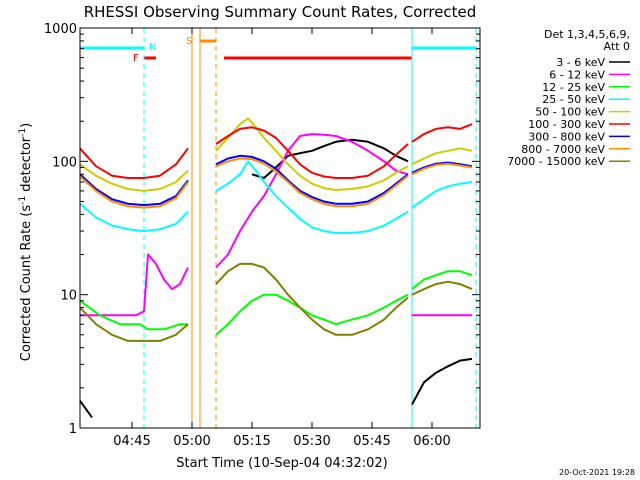  Describe the element at coordinates (577, 74) in the screenshot. I see `legend-label: 6 - 12 keV` at that location.